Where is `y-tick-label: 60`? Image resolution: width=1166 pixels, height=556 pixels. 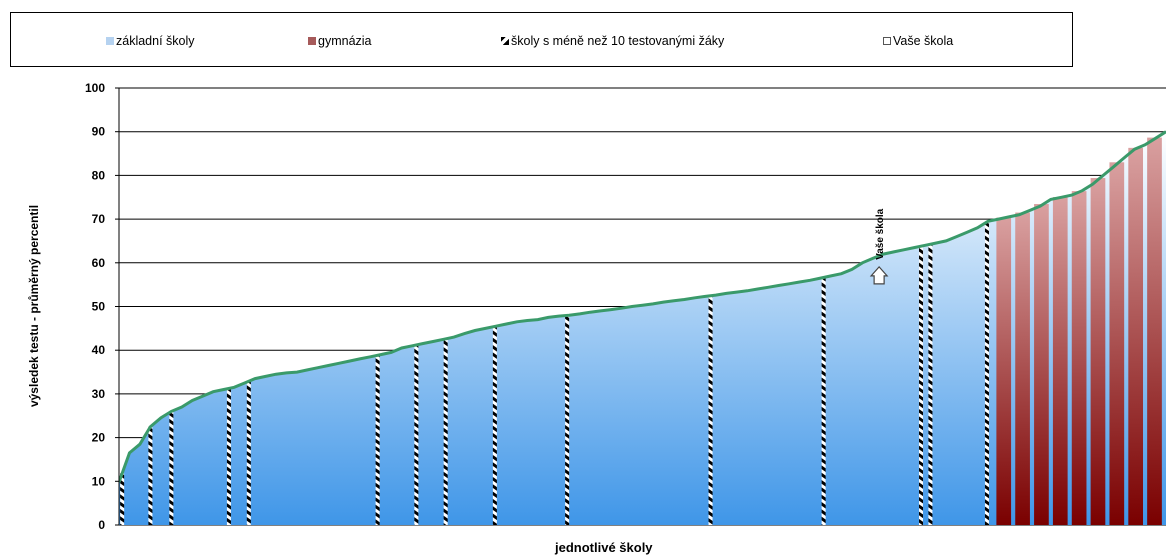 y-tick-label: 60 is located at coordinates (99, 263).